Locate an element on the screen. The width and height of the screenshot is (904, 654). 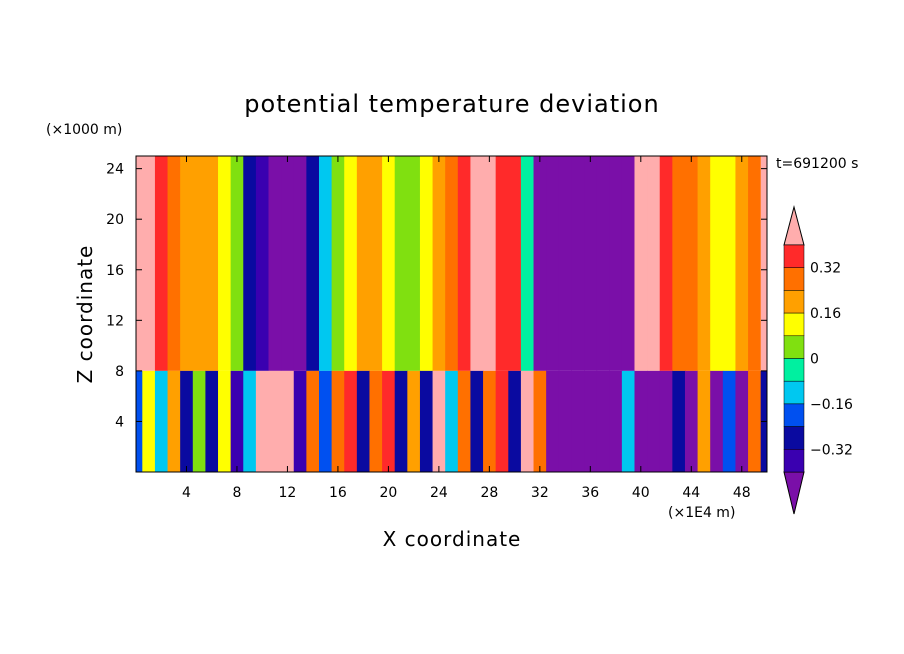
y-axis-label: Z coordinate is located at coordinates (85, 314).